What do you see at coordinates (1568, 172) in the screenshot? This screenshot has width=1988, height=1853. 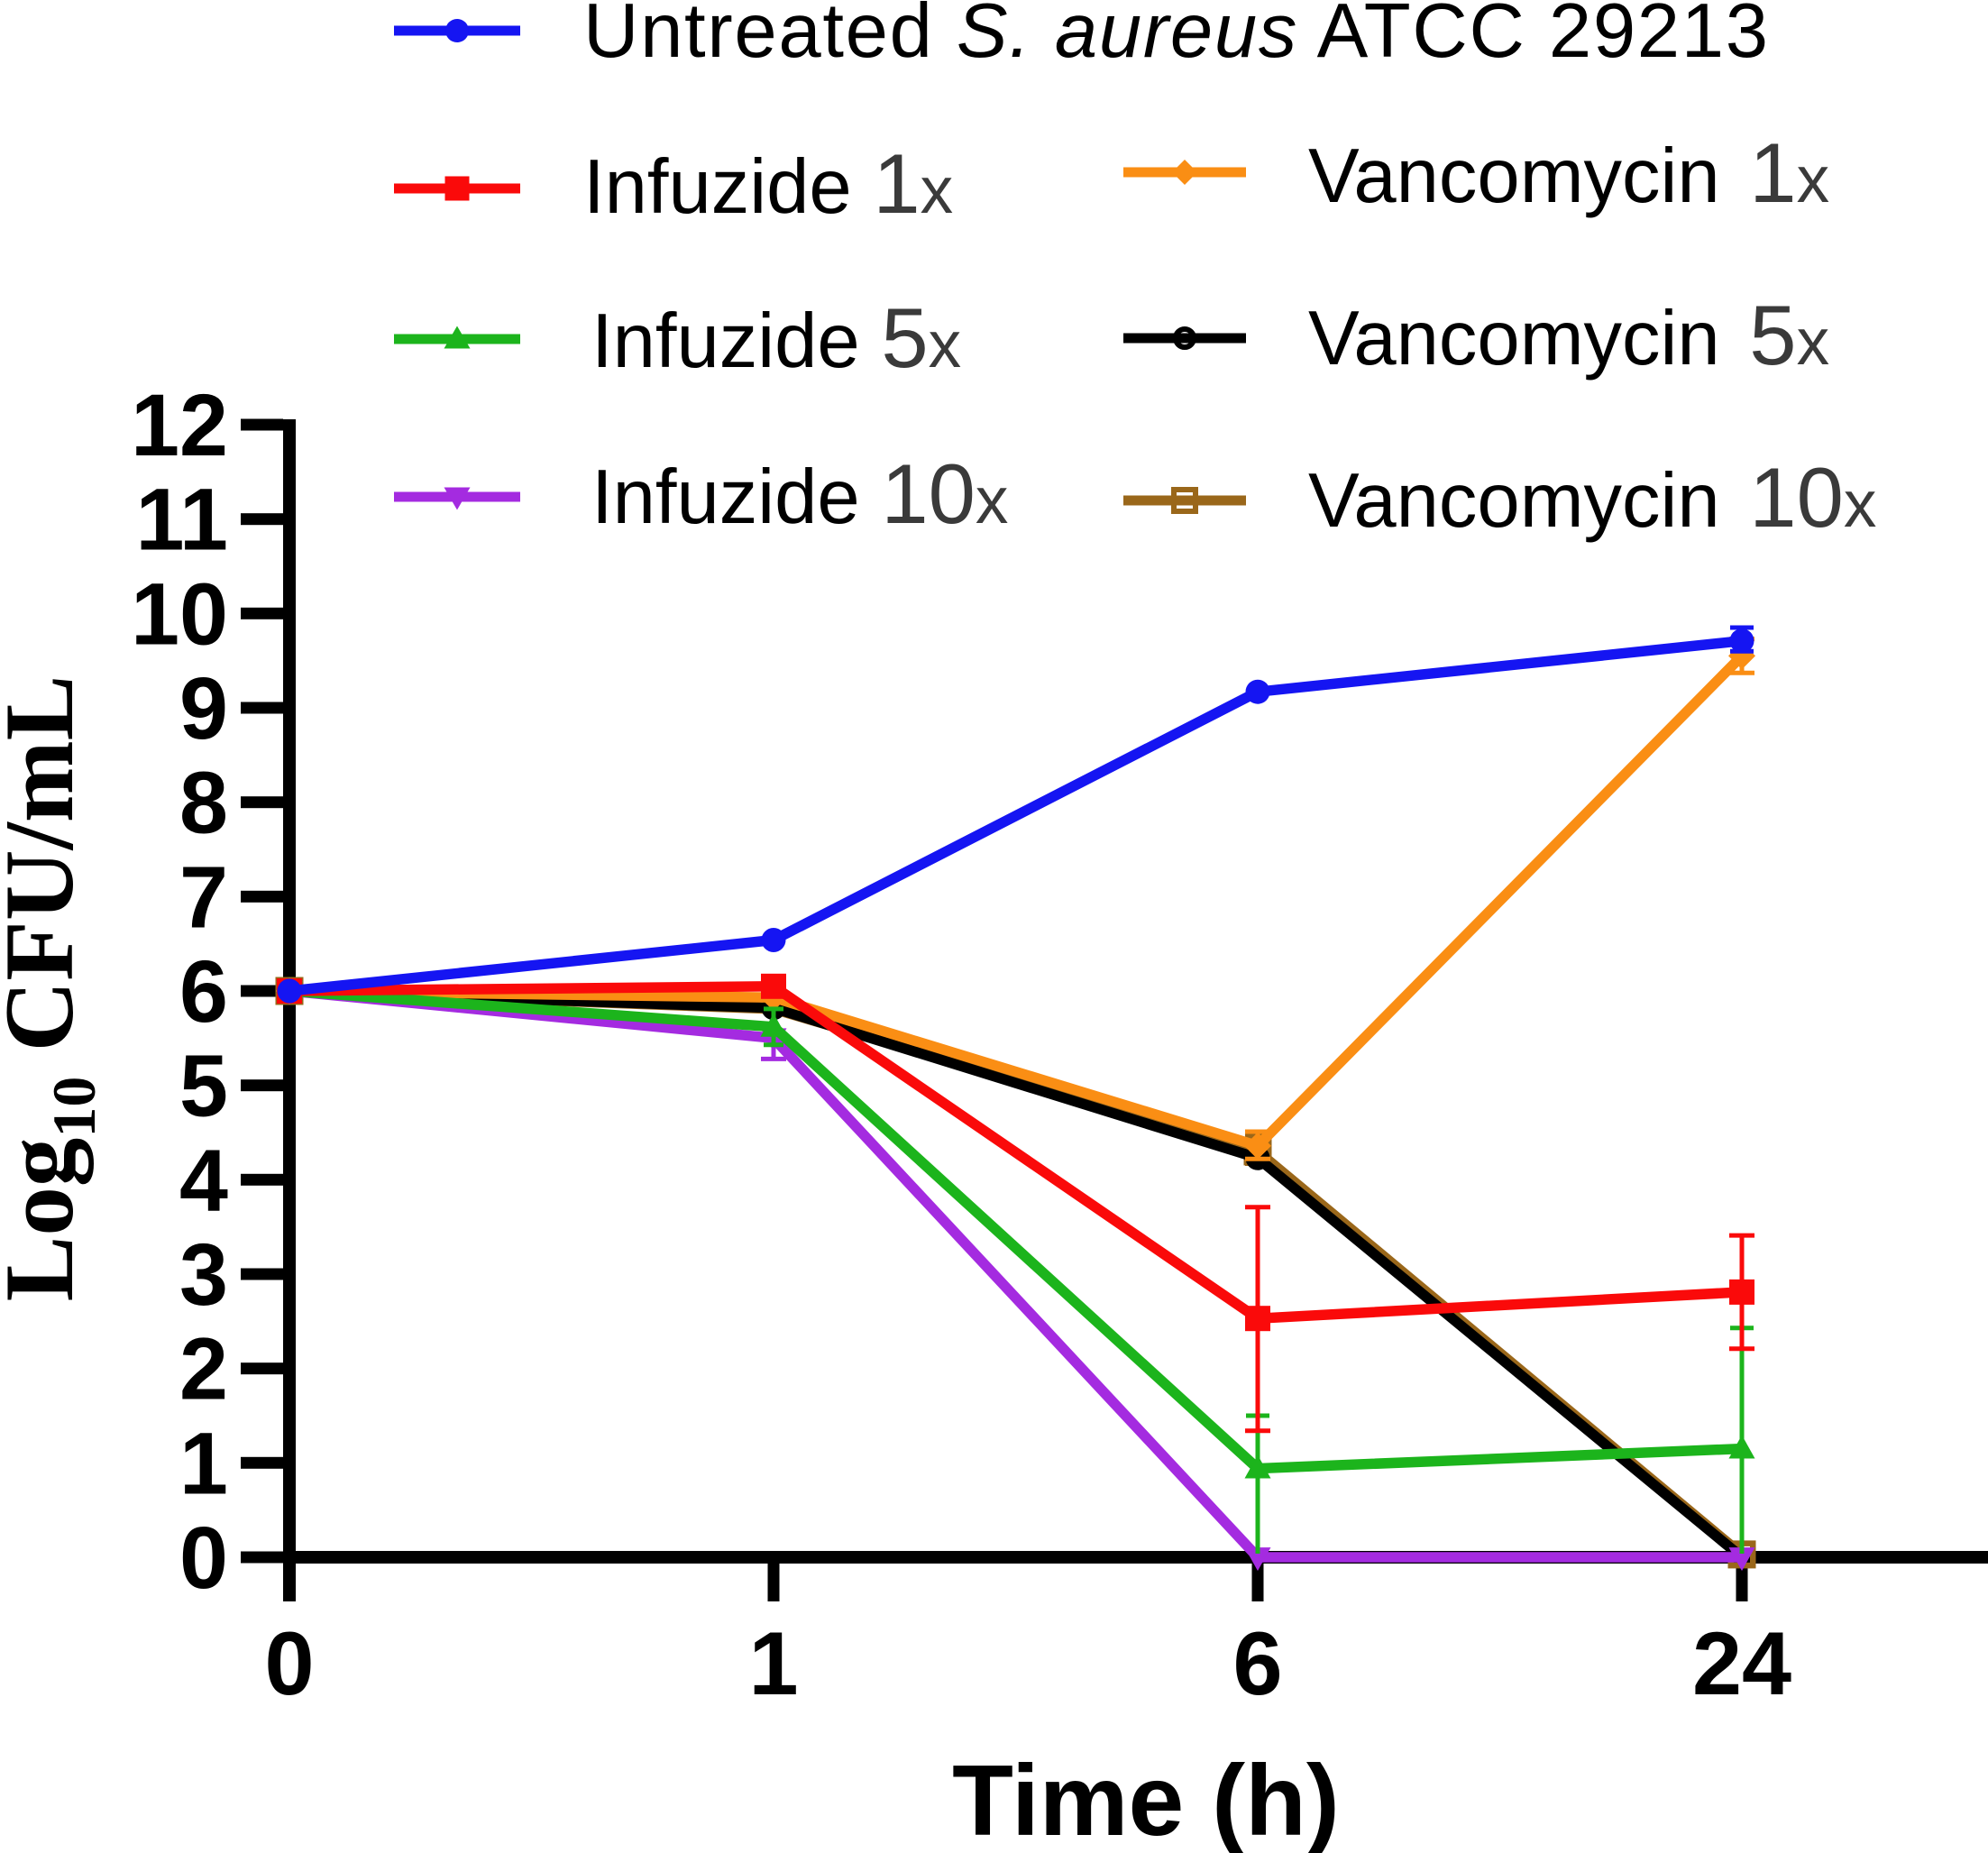 I see `svg-text: Vancomycin 1x` at bounding box center [1568, 172].